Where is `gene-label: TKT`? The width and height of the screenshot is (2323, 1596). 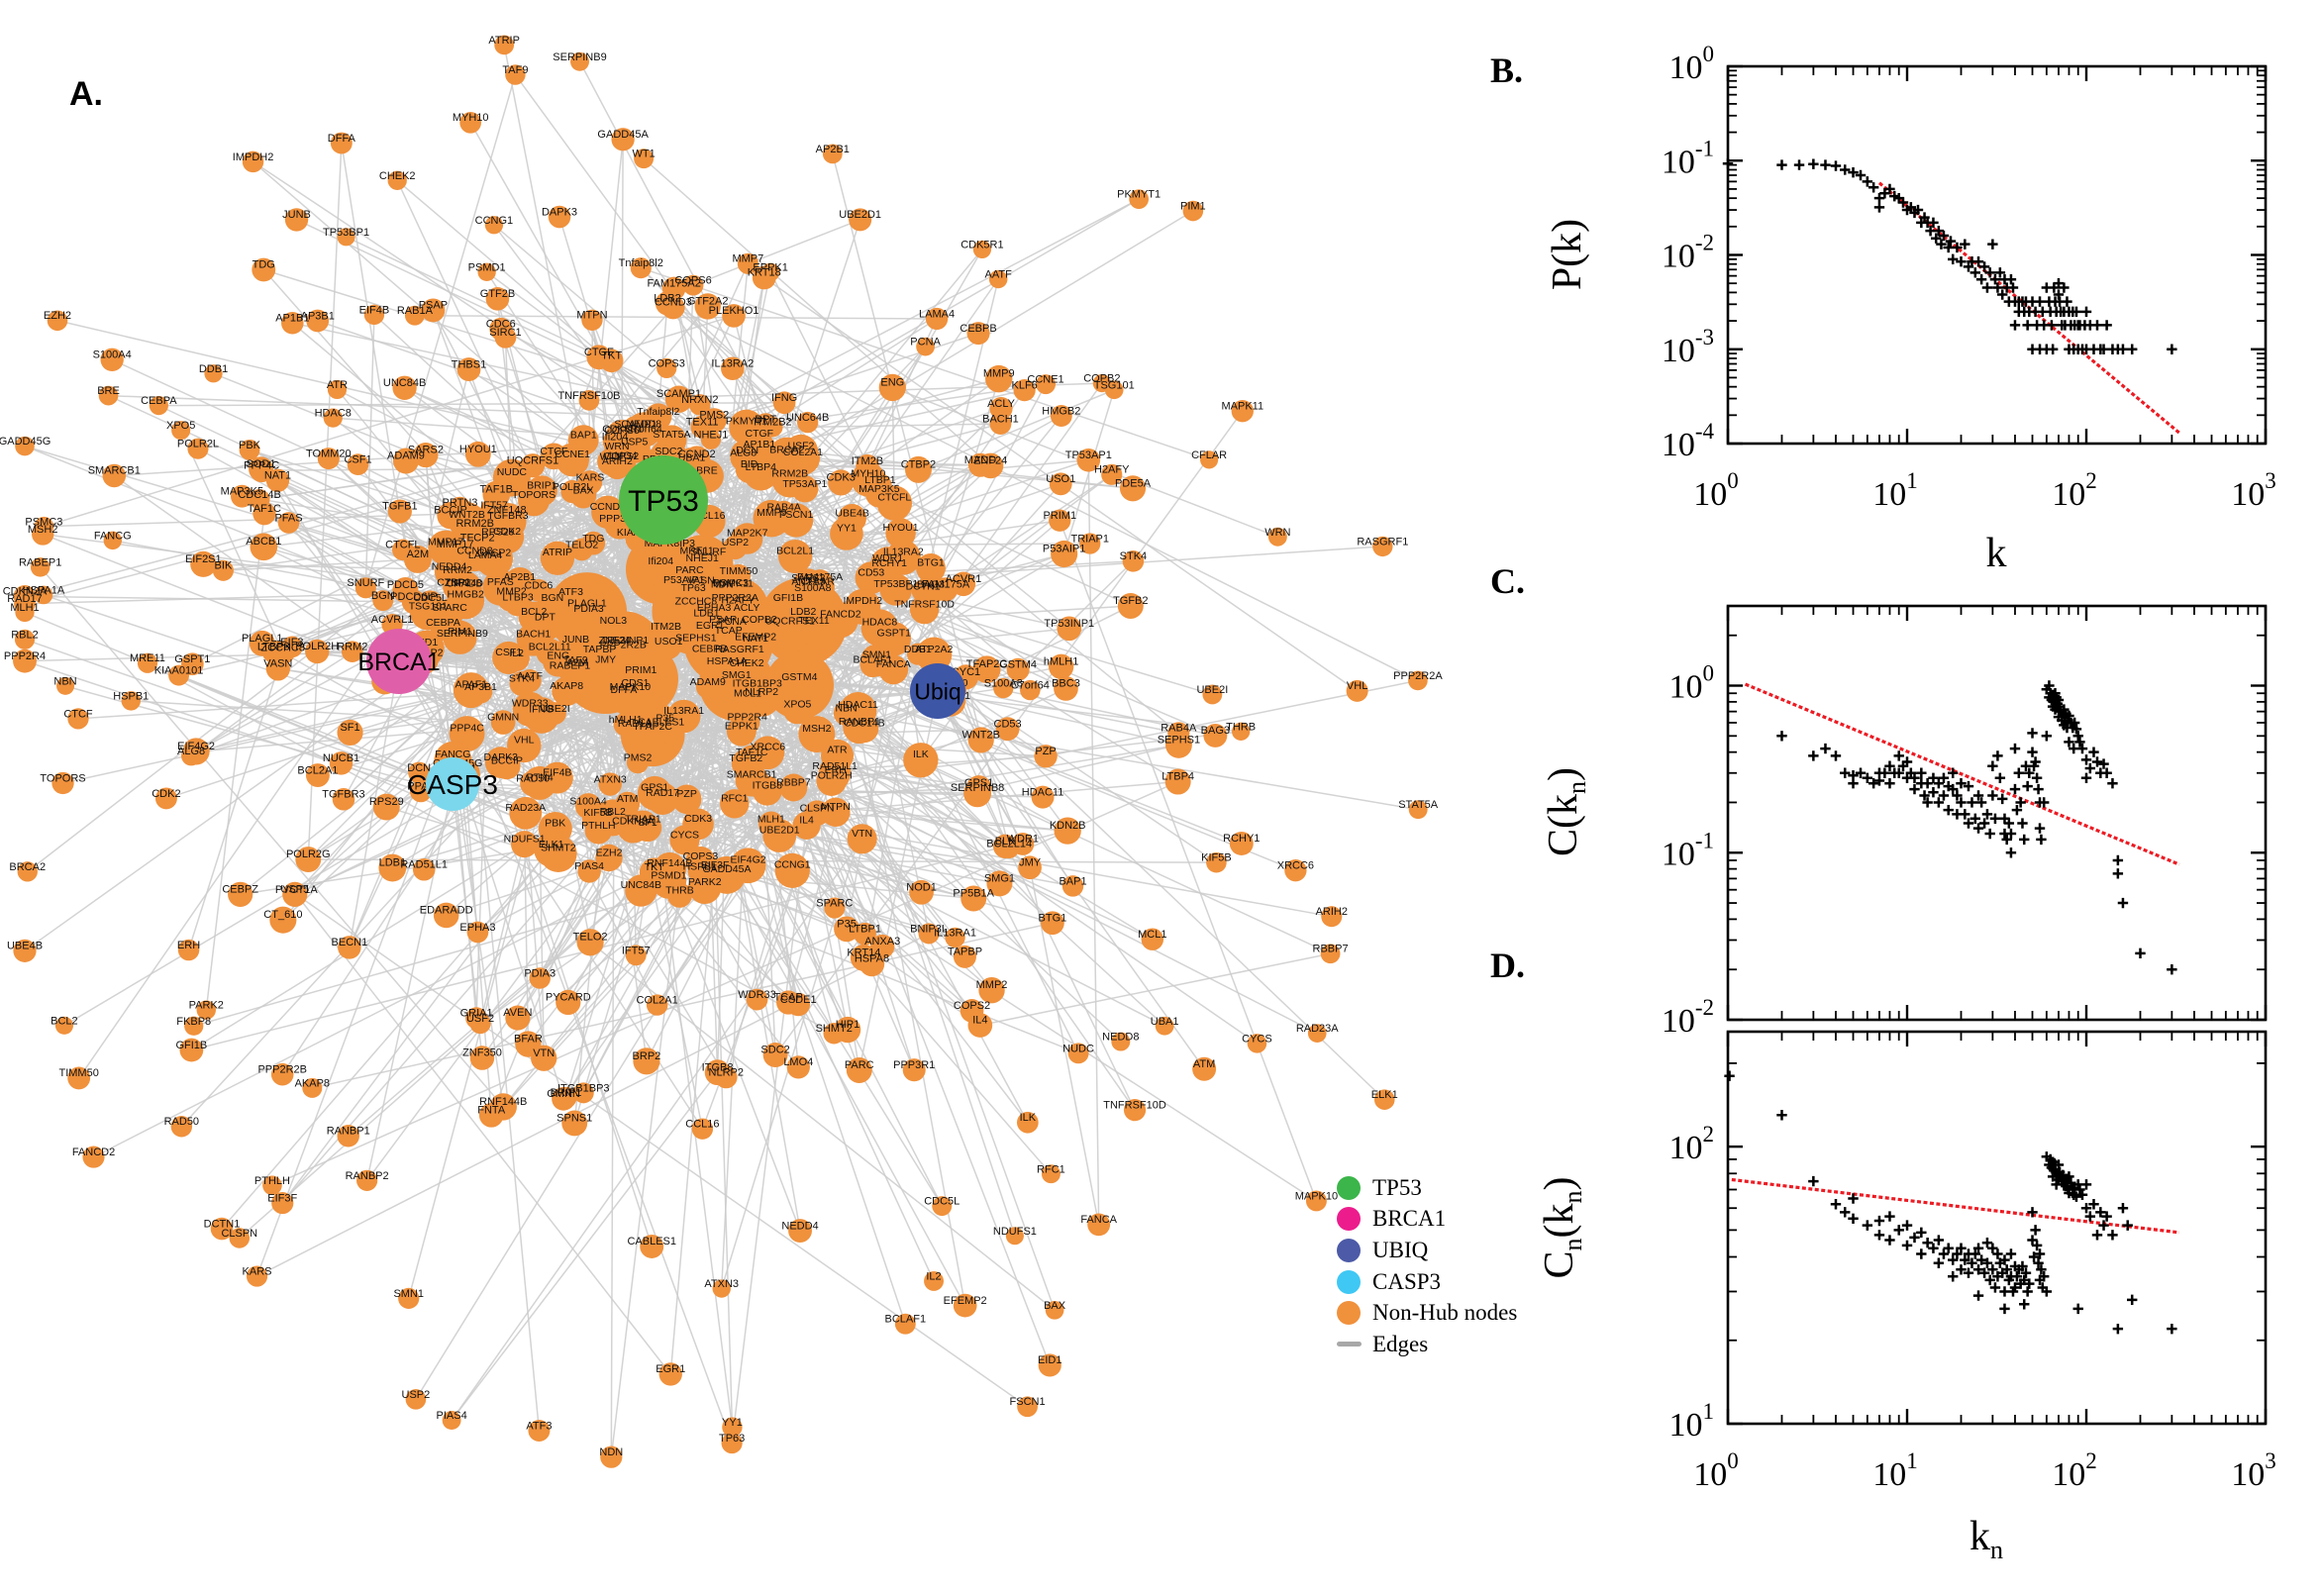
gene-label: TKT is located at coordinates (612, 356).